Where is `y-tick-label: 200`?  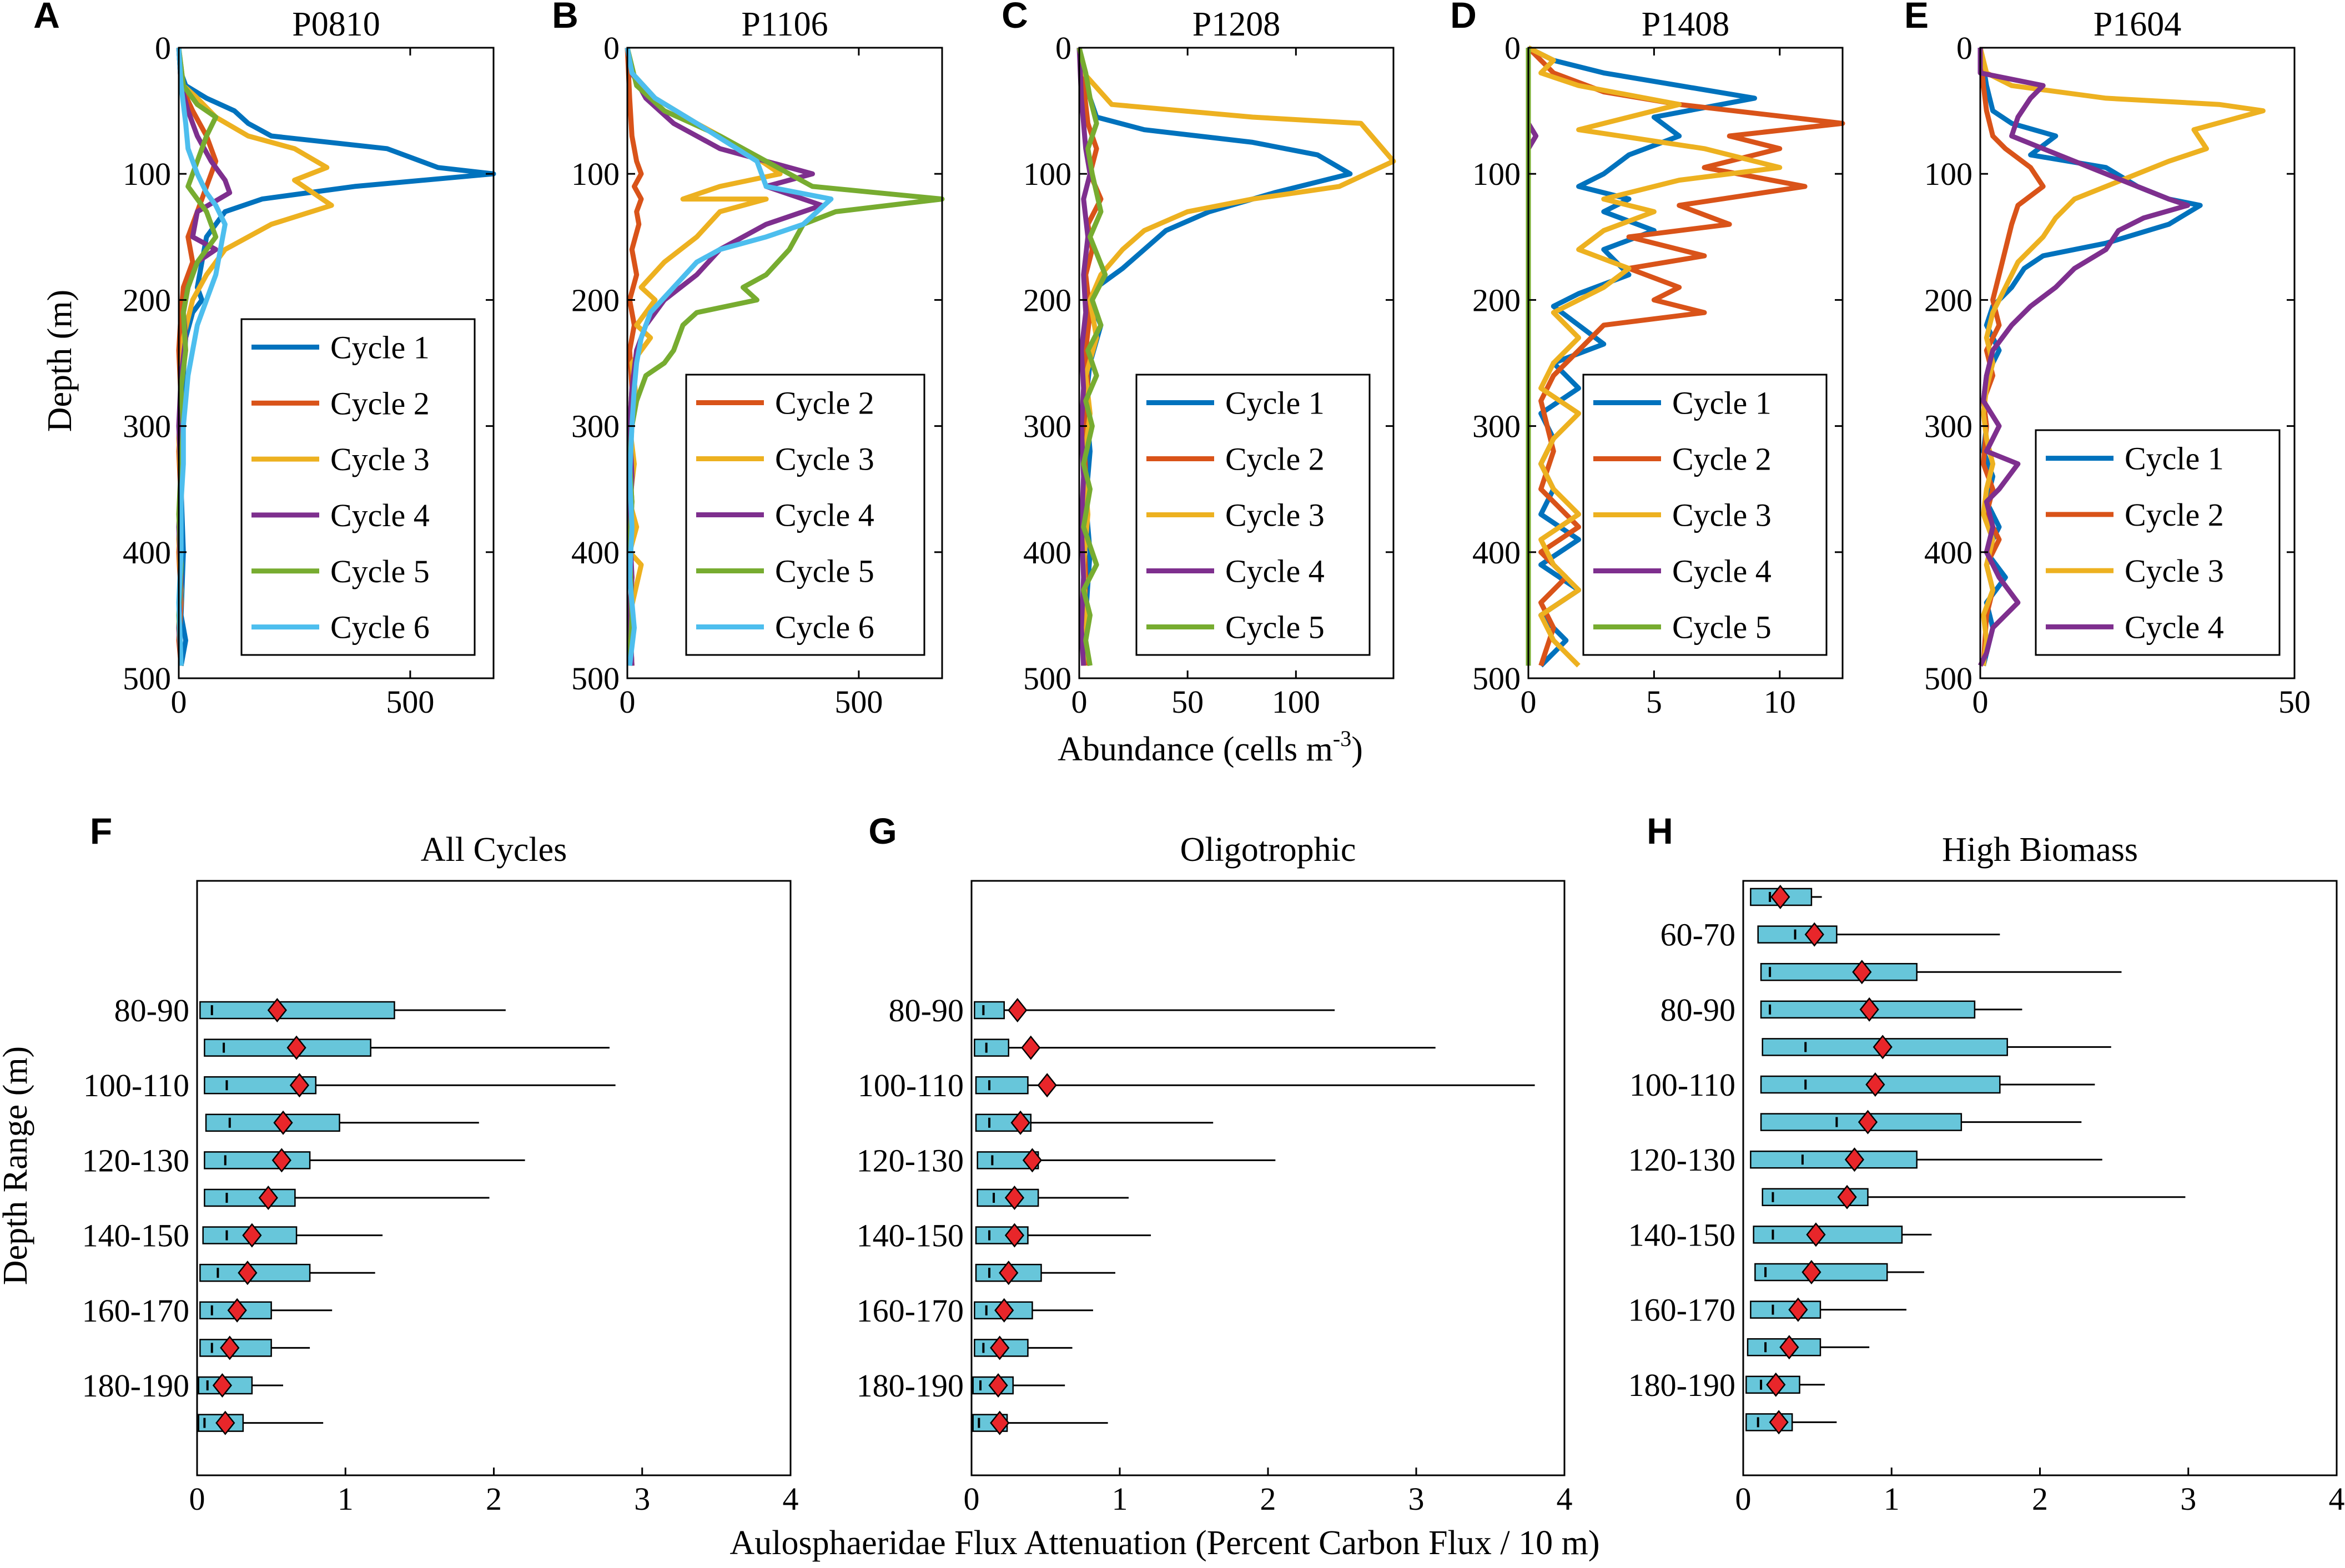
y-tick-label: 200 is located at coordinates (1047, 300).